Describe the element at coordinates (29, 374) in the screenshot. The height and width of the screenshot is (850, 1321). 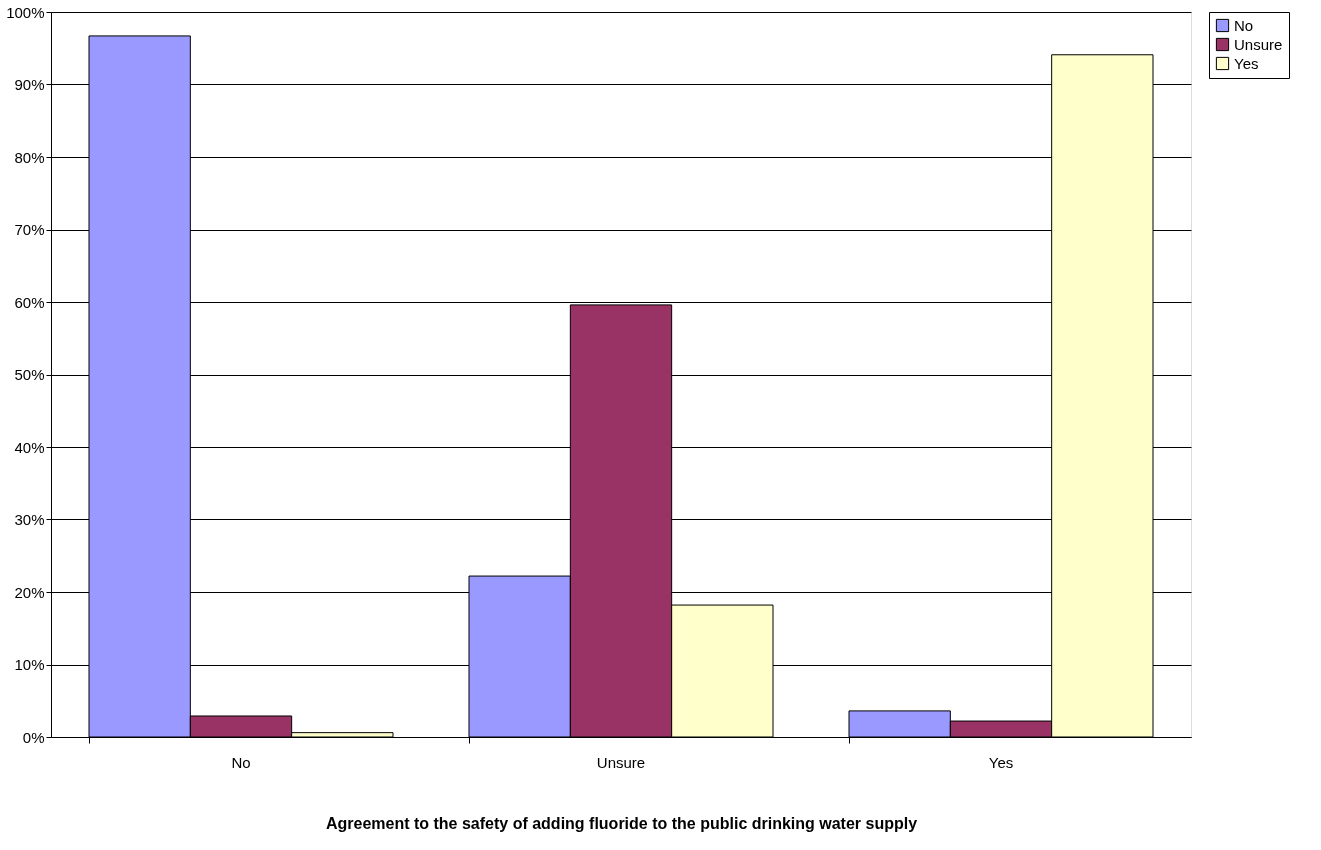
I see `y-tick-label: 50%` at that location.